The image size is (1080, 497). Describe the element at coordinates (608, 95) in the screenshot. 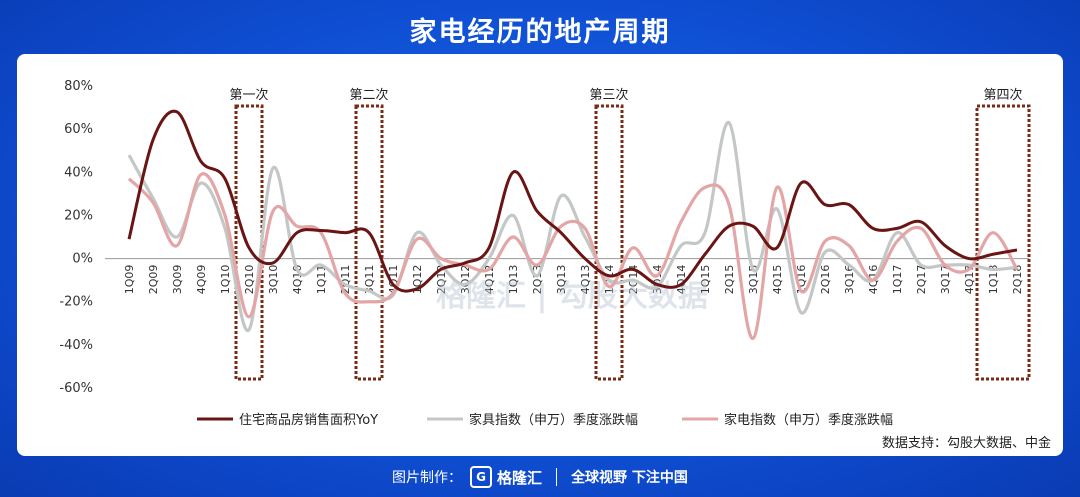

I see `cycle-highlight-label: 第三次` at that location.